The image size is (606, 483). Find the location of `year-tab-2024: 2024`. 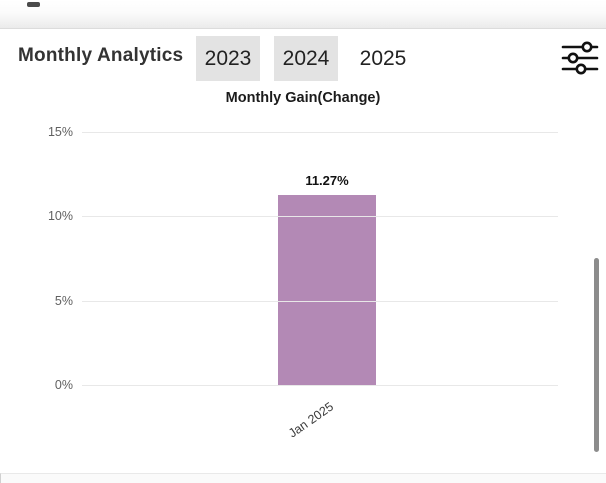

year-tab-2024: 2024 is located at coordinates (306, 58).